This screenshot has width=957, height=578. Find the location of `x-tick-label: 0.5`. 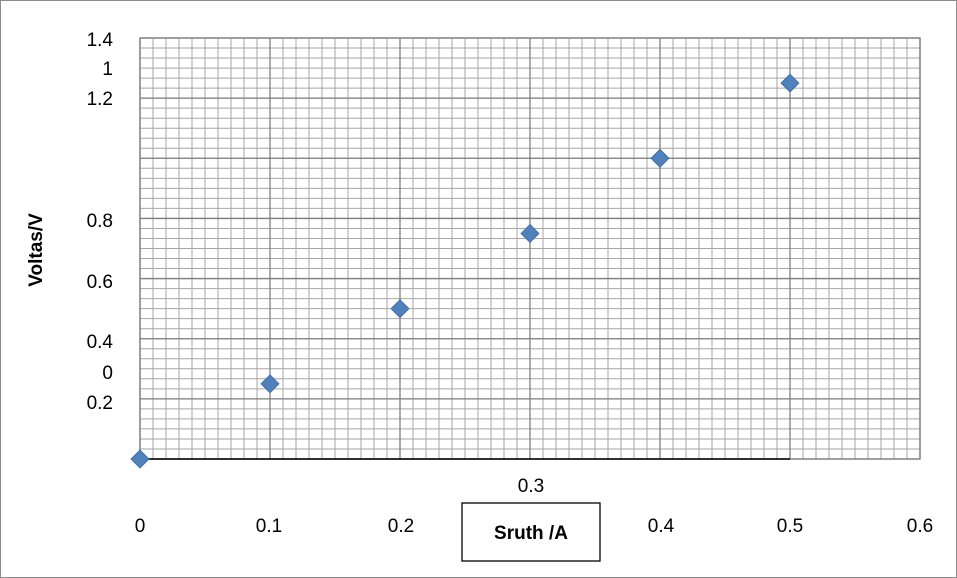

x-tick-label: 0.5 is located at coordinates (790, 526).